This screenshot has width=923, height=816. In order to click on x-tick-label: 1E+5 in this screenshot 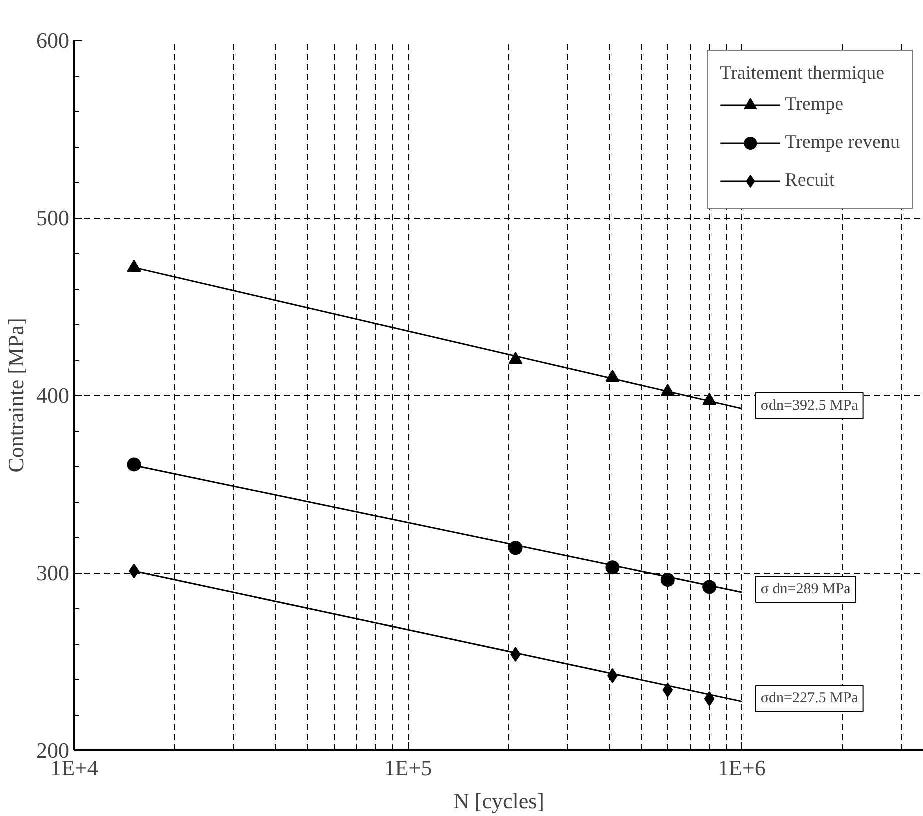, I will do `click(408, 768)`.